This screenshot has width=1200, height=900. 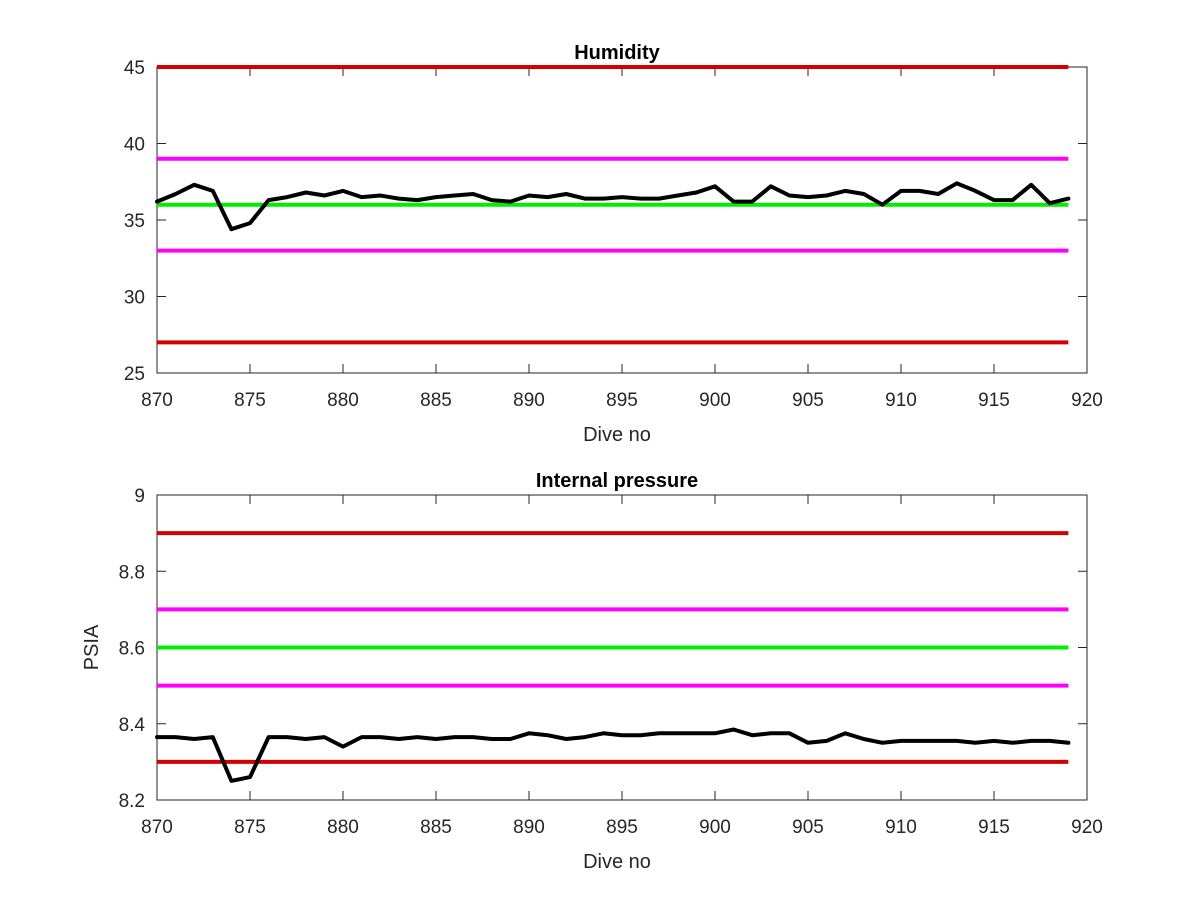 I want to click on y-tick-label: 8.2, so click(x=132, y=801).